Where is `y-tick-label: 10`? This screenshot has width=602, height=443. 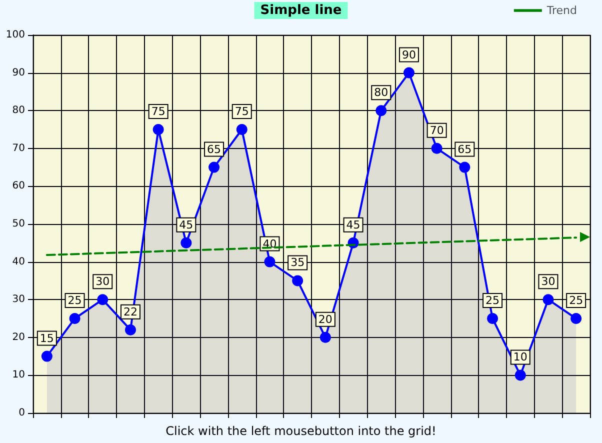
y-tick-label: 10 is located at coordinates (18, 375).